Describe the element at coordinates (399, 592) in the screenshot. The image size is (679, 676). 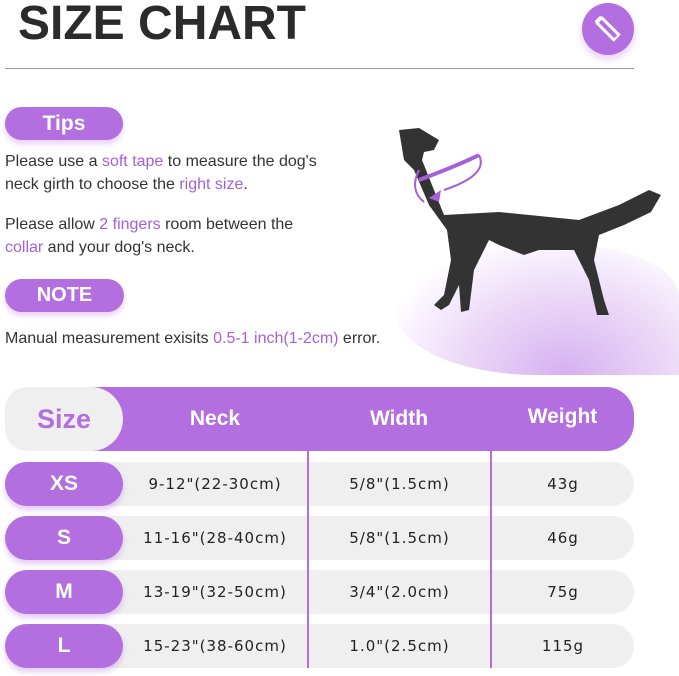
I see `width-cell: 3/4"(2.0cm)` at that location.